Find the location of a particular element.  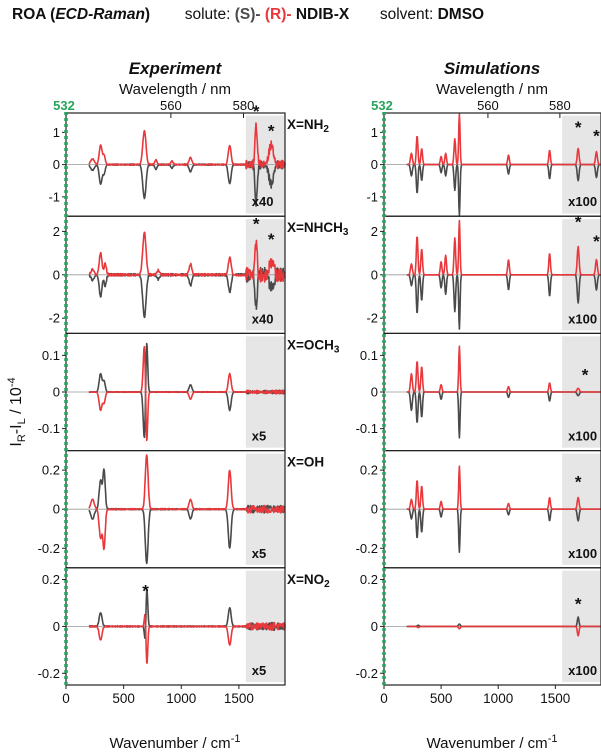

y-tick-label: 1 is located at coordinates (56, 132).